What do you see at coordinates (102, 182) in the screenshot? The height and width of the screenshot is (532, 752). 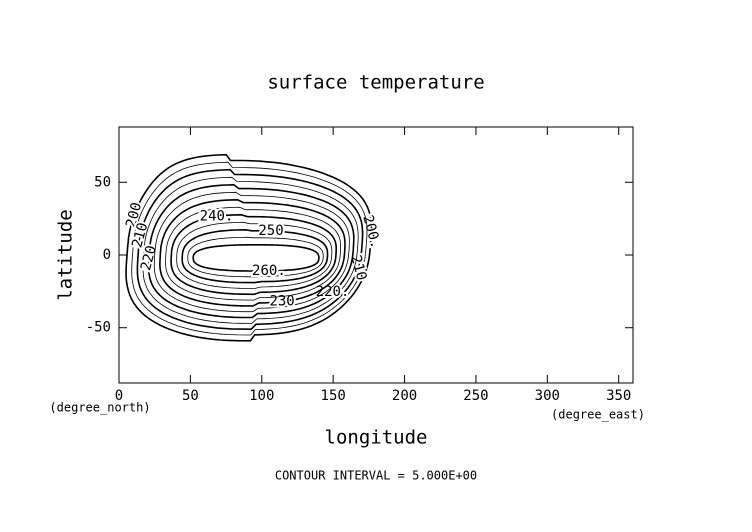 I see `y-tick-label: 50` at bounding box center [102, 182].